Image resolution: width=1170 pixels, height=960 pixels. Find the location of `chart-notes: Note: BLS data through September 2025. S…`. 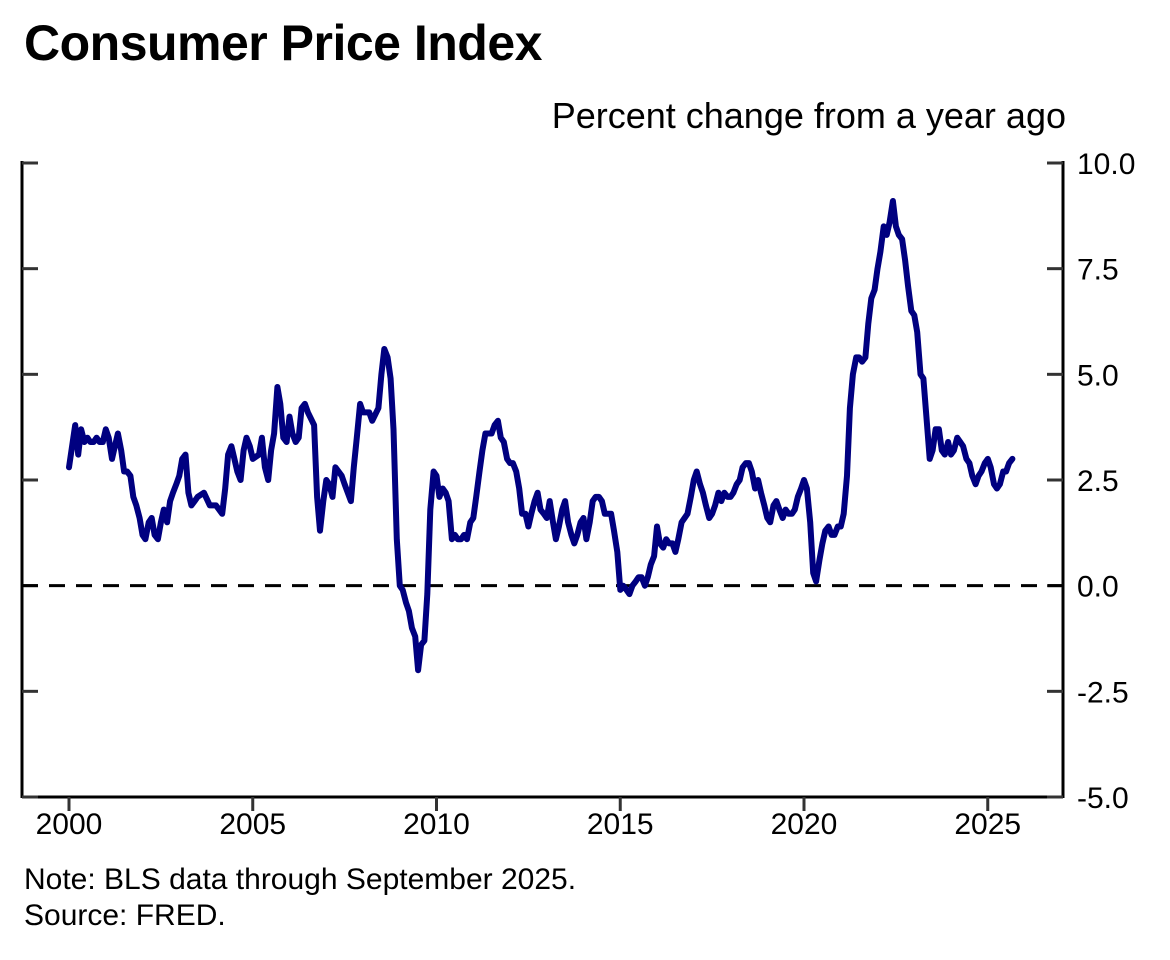

chart-notes: Note: BLS data through September 2025. S… is located at coordinates (300, 898).